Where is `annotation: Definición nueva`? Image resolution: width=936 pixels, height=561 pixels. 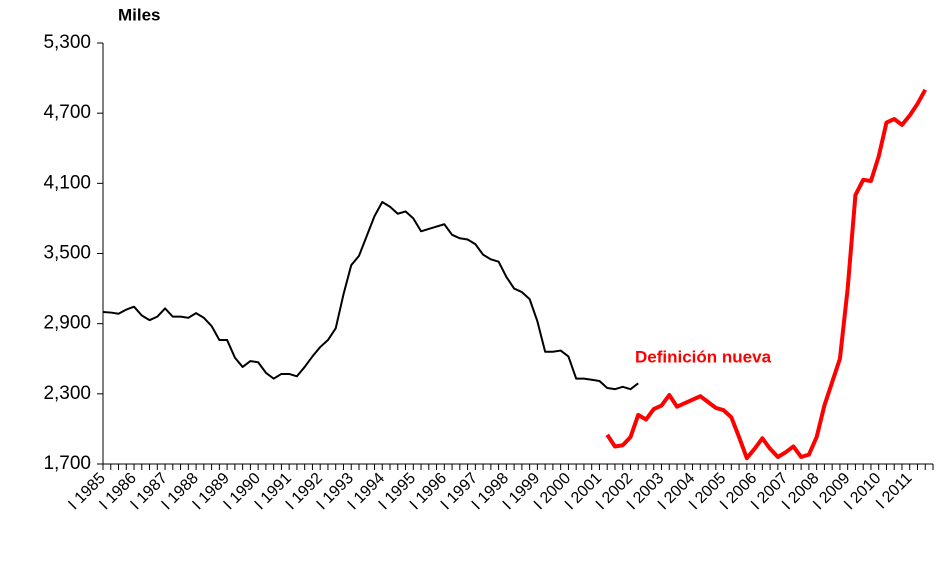
annotation: Definición nueva is located at coordinates (703, 356).